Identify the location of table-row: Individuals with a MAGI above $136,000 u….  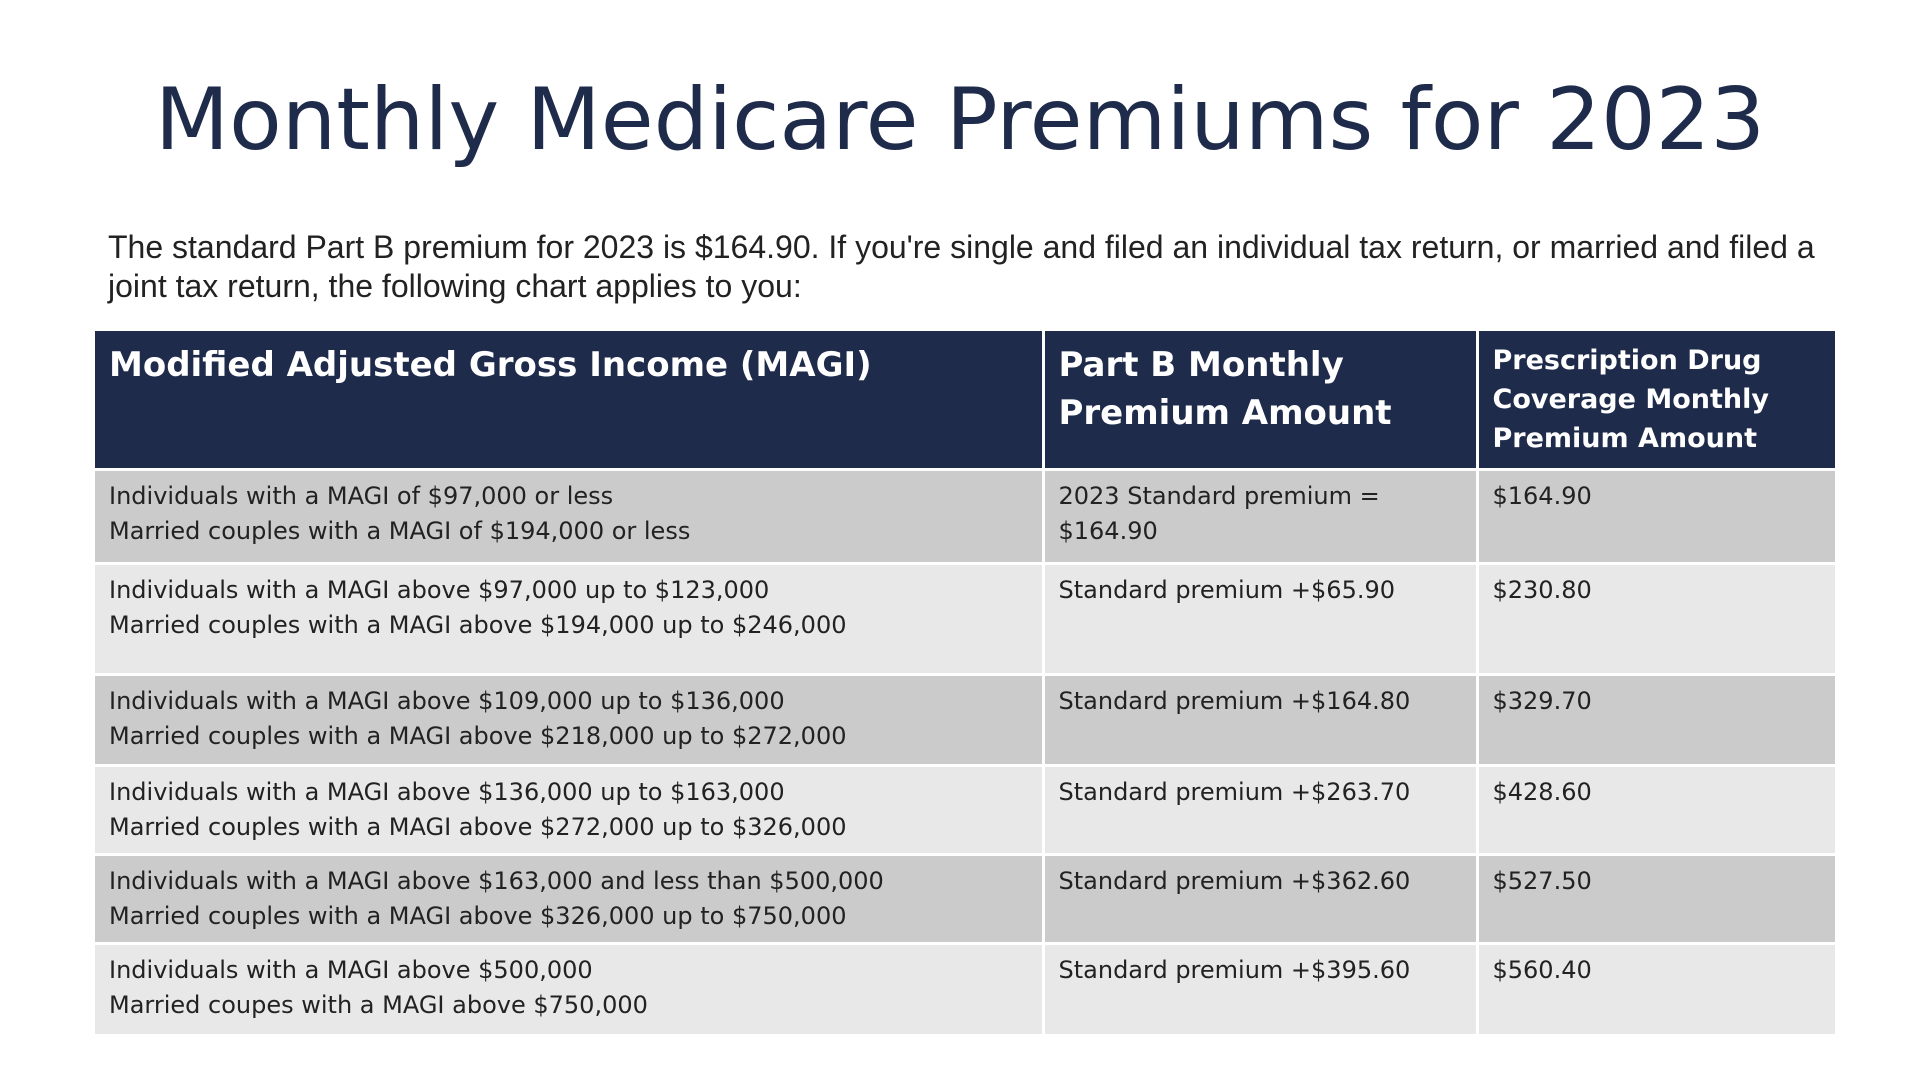
(965, 809).